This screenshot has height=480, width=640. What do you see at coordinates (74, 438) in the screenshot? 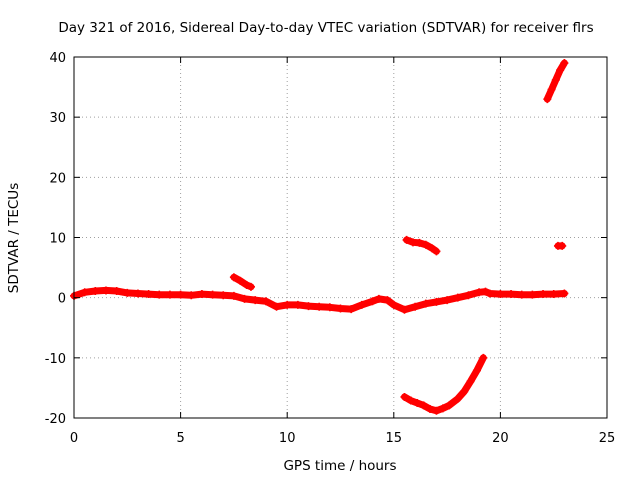
I see `x-tick-label: 0` at bounding box center [74, 438].